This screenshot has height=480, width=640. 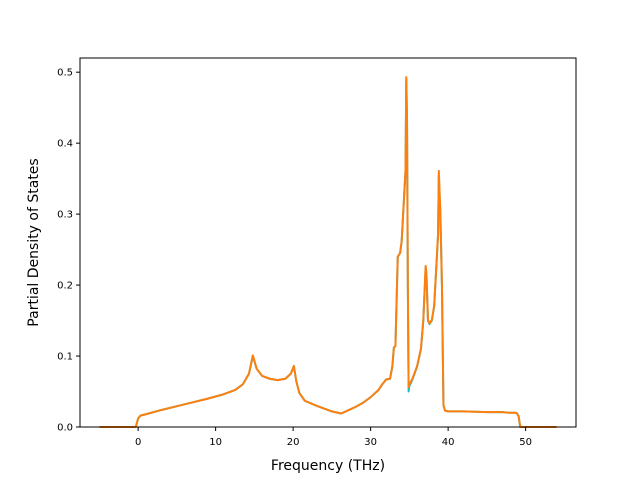 I want to click on y-tick-label: 0.3, so click(x=65, y=215).